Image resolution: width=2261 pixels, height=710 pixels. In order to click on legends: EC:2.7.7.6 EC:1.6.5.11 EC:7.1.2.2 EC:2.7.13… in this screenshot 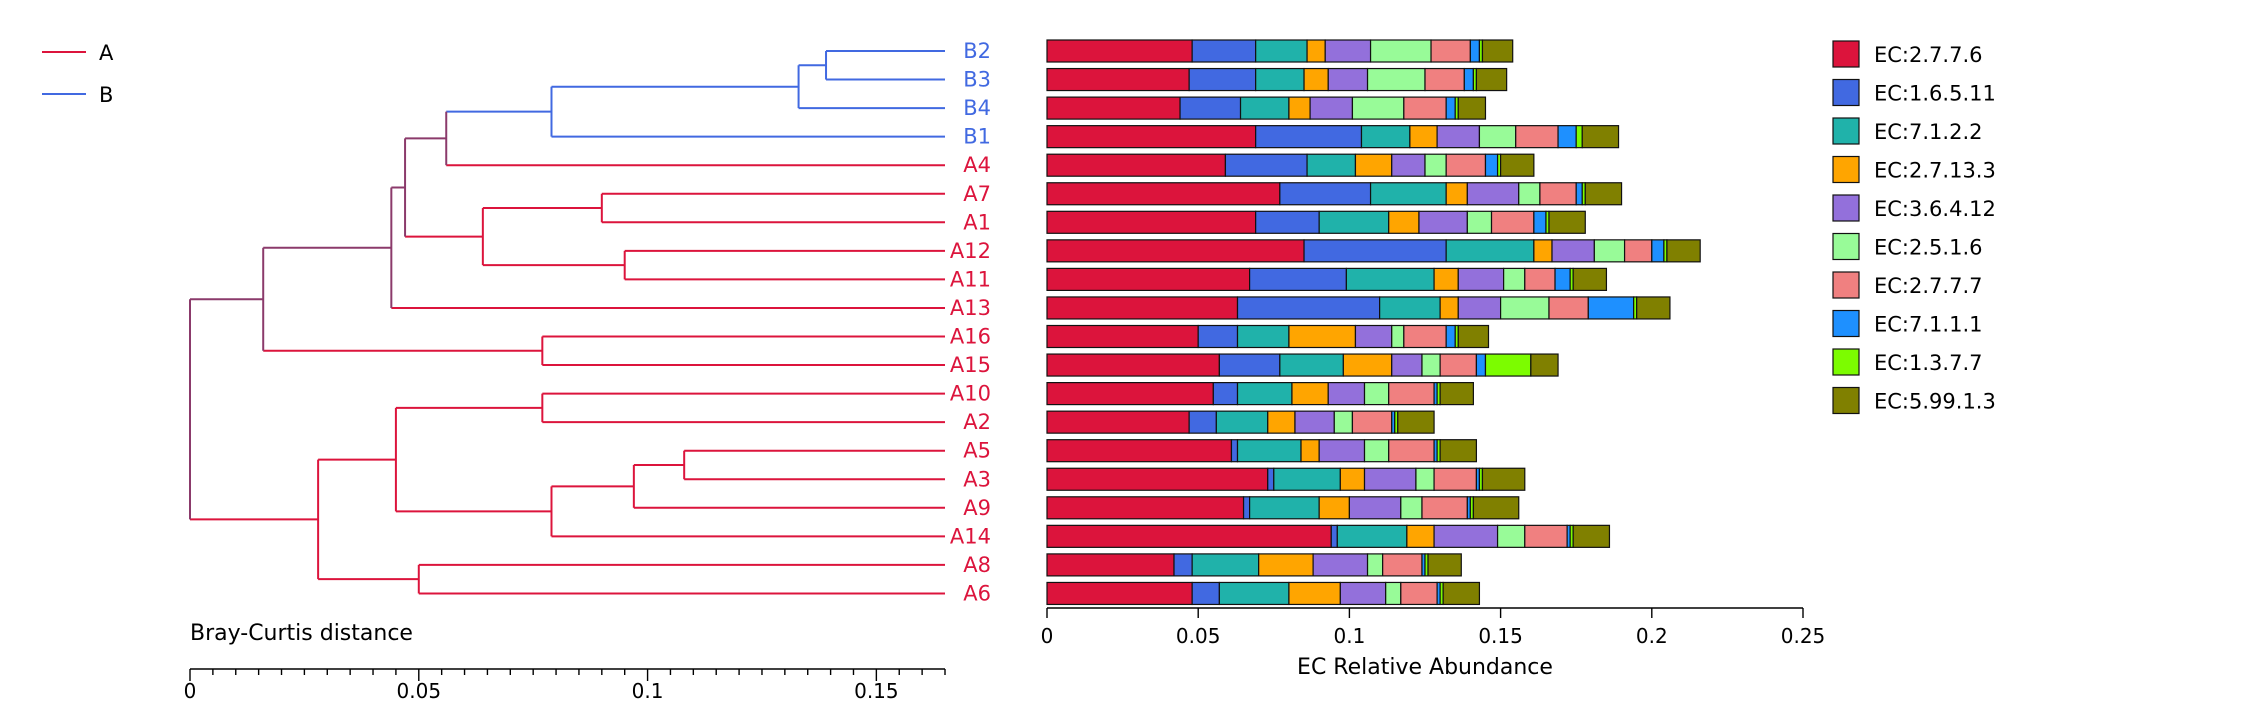, I will do `click(1914, 227)`.